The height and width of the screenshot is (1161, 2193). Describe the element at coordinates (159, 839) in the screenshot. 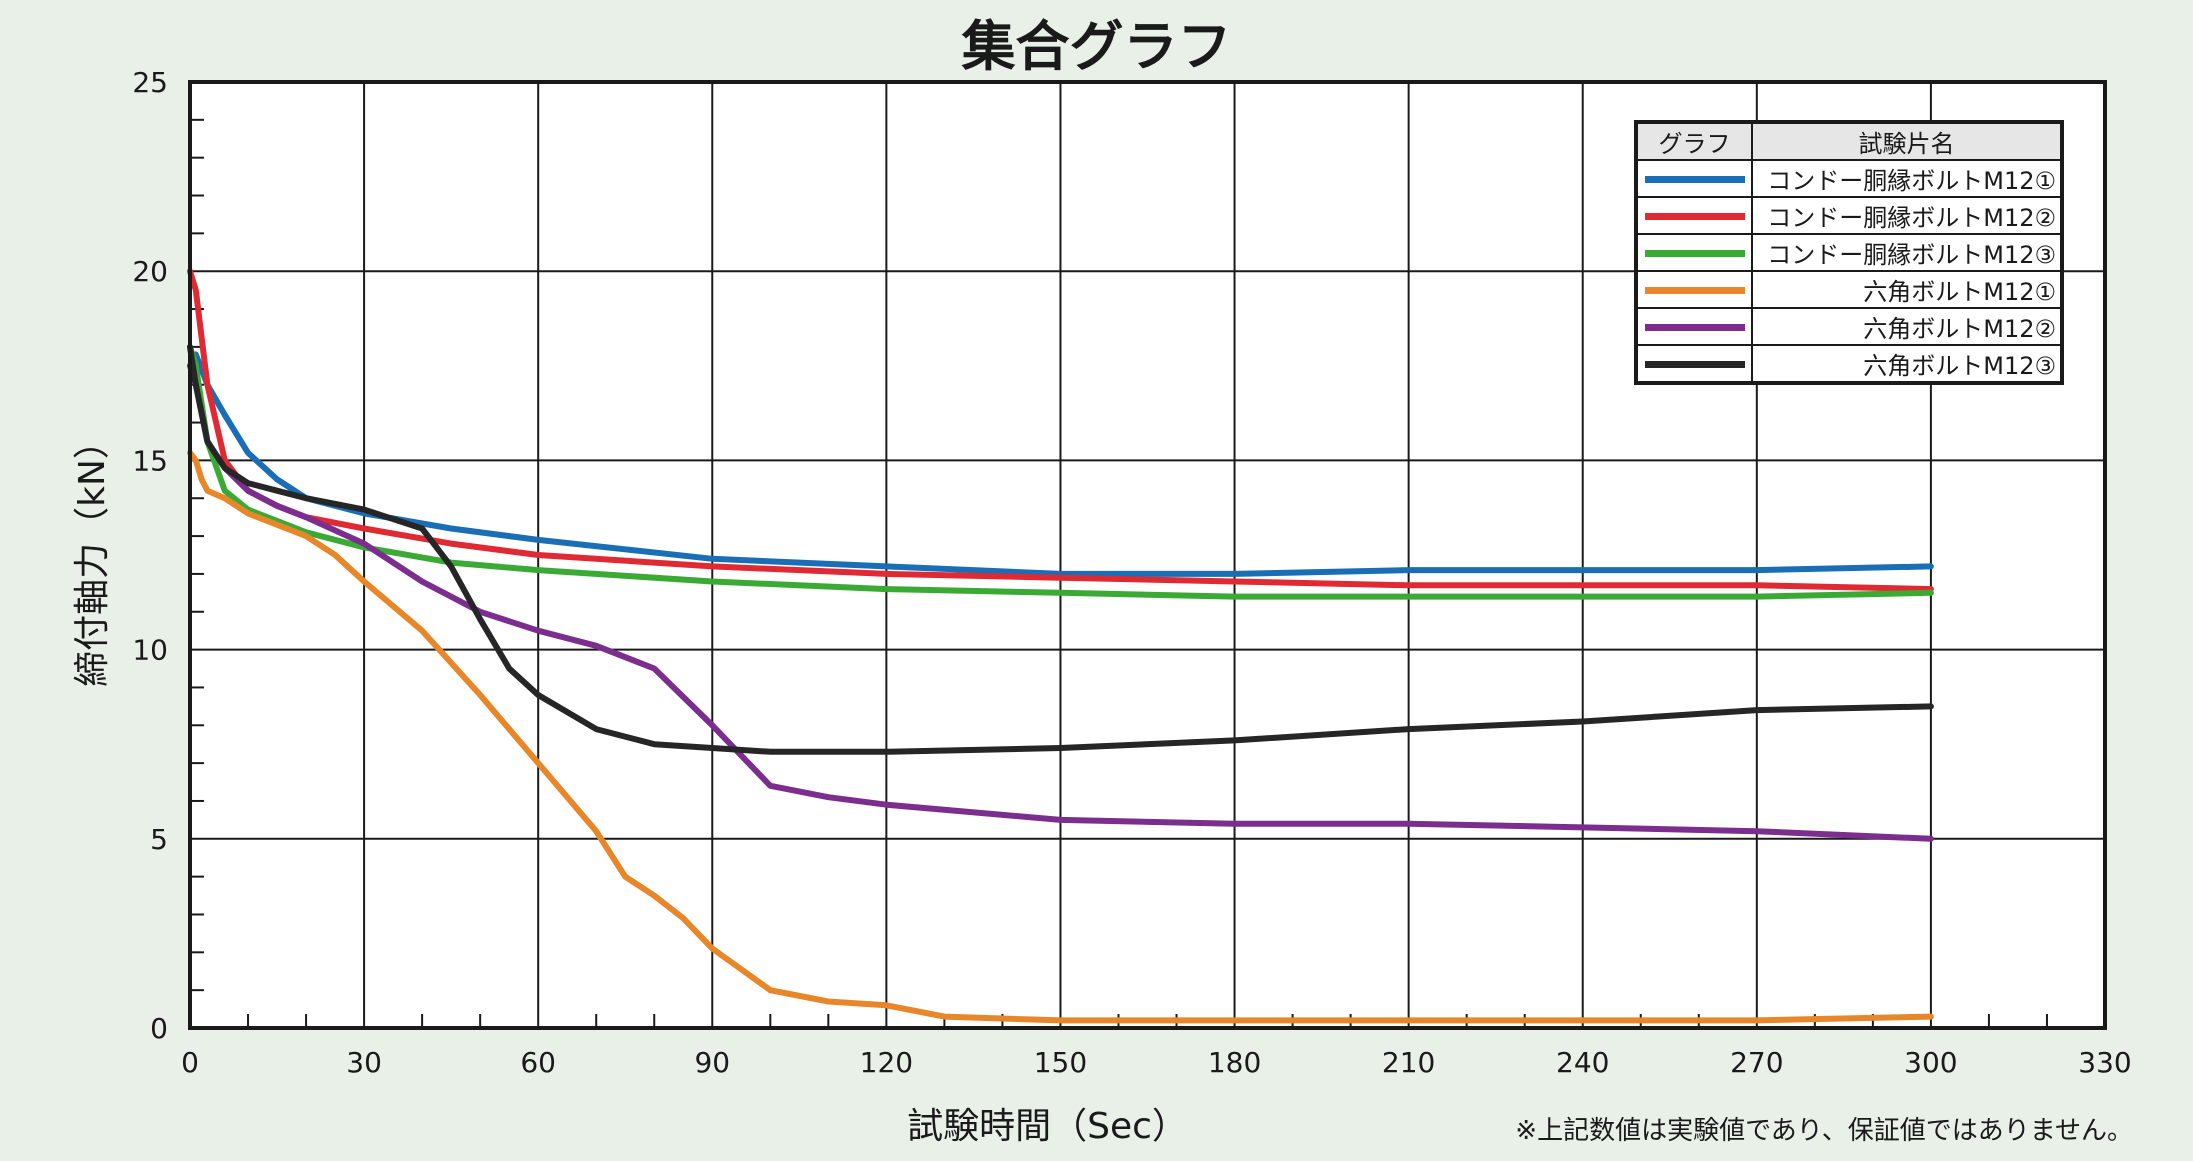

I see `y-tick-label: 5` at that location.